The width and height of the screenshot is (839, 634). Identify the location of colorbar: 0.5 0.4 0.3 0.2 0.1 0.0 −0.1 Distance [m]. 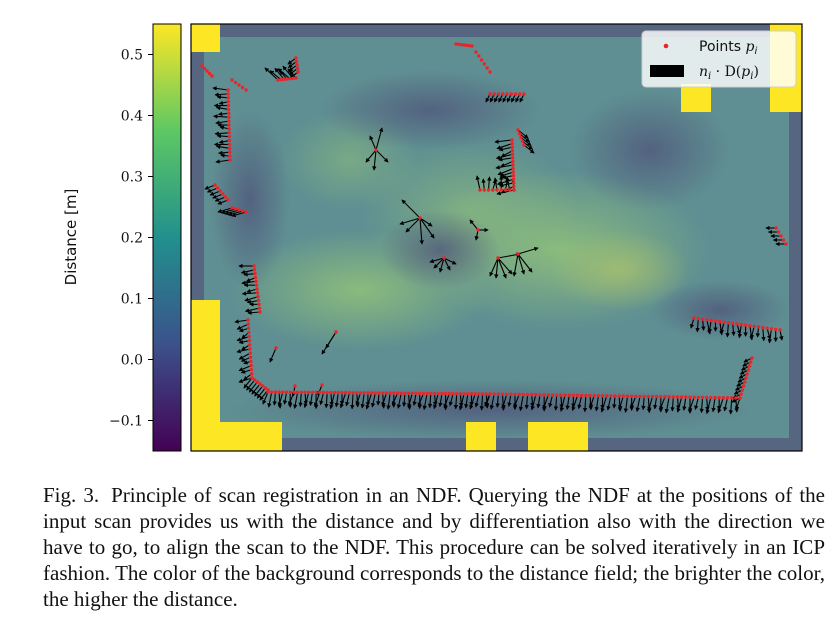
(122, 237).